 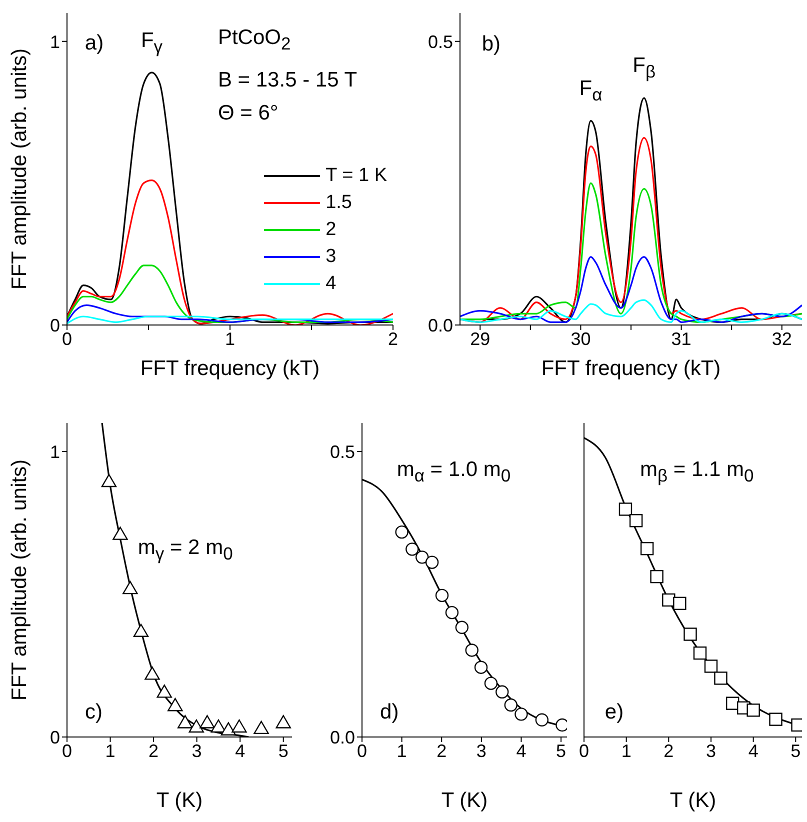 What do you see at coordinates (93, 712) in the screenshot?
I see `annotation: c)` at bounding box center [93, 712].